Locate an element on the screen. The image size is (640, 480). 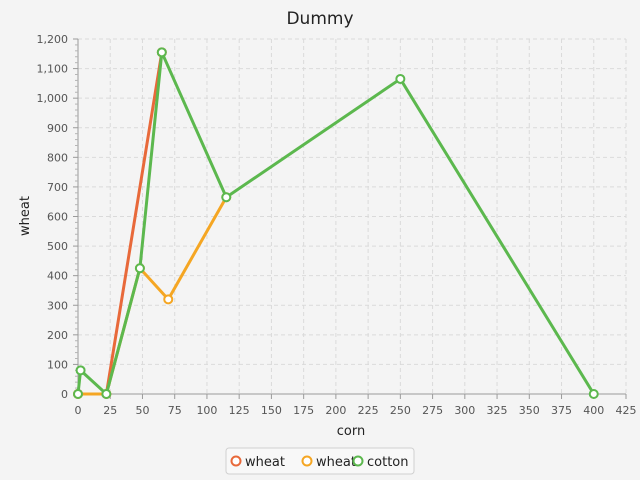
x-tick-label: 175 is located at coordinates (303, 410).